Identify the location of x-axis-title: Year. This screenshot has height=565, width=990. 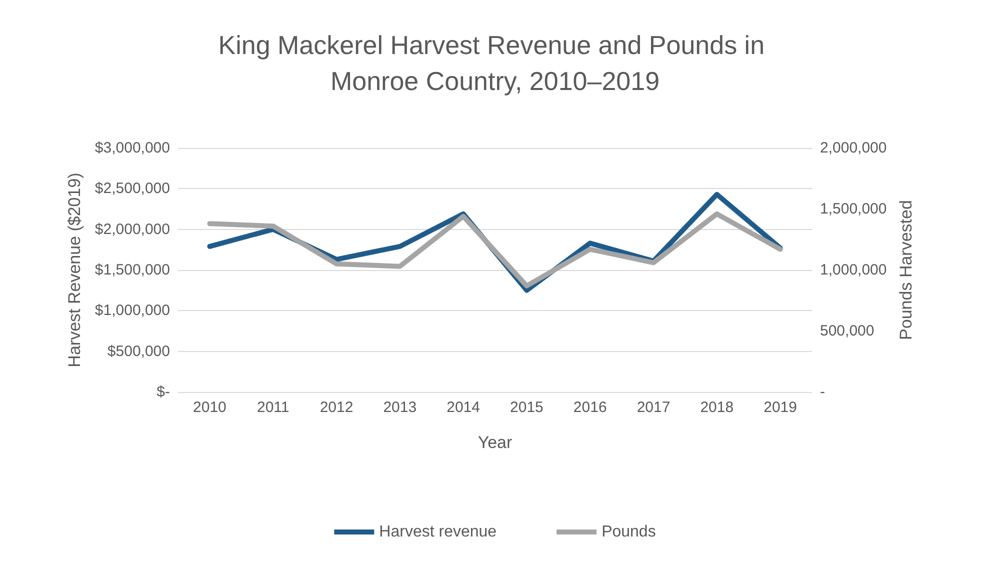
(495, 442).